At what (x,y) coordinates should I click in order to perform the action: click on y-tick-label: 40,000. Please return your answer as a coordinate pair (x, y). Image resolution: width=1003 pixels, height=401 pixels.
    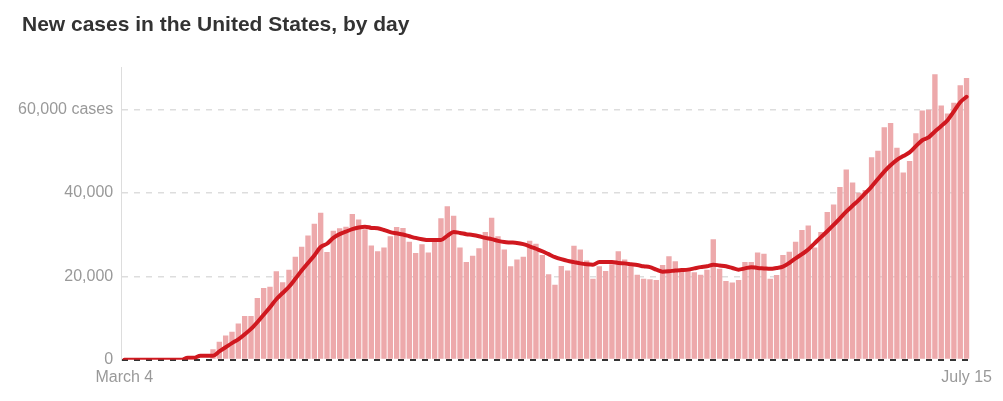
    Looking at the image, I should click on (89, 192).